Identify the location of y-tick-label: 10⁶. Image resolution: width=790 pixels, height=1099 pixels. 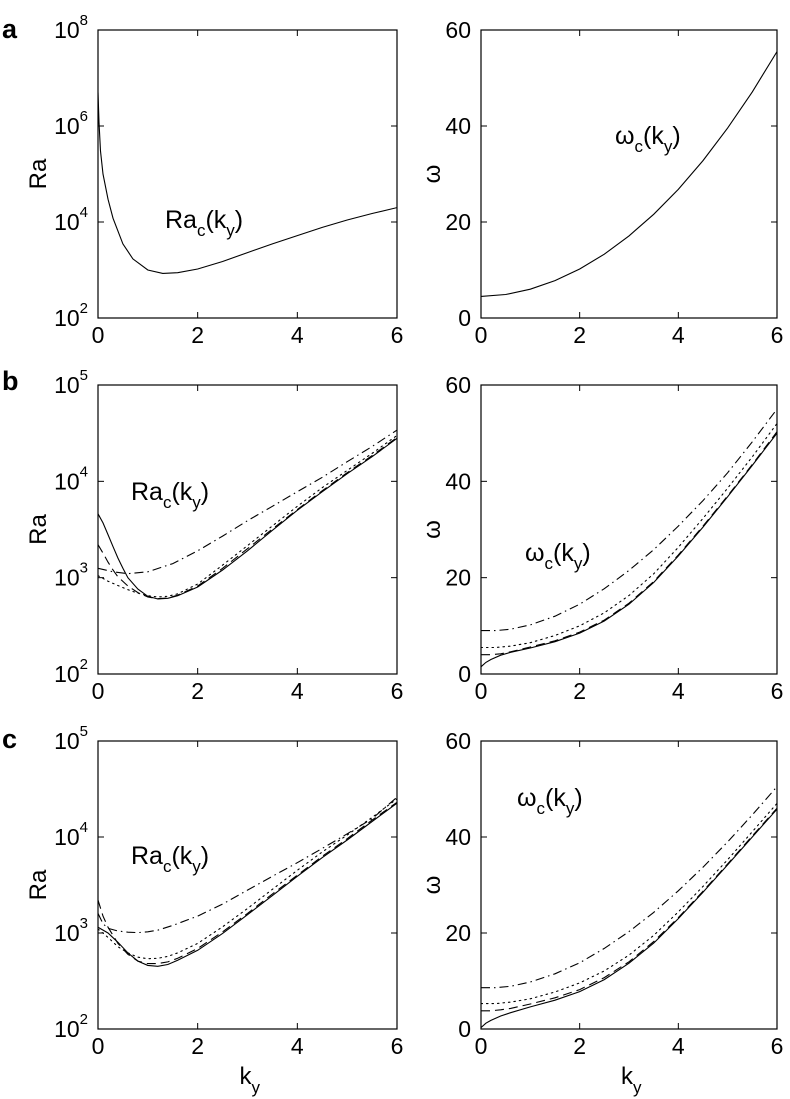
(71, 123).